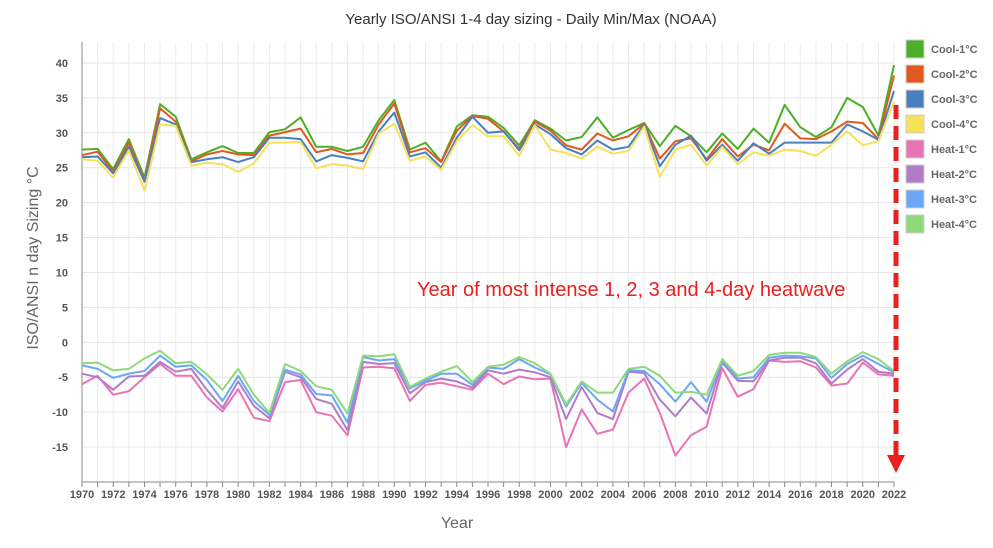  What do you see at coordinates (863, 495) in the screenshot?
I see `x-tick-label: 2020` at bounding box center [863, 495].